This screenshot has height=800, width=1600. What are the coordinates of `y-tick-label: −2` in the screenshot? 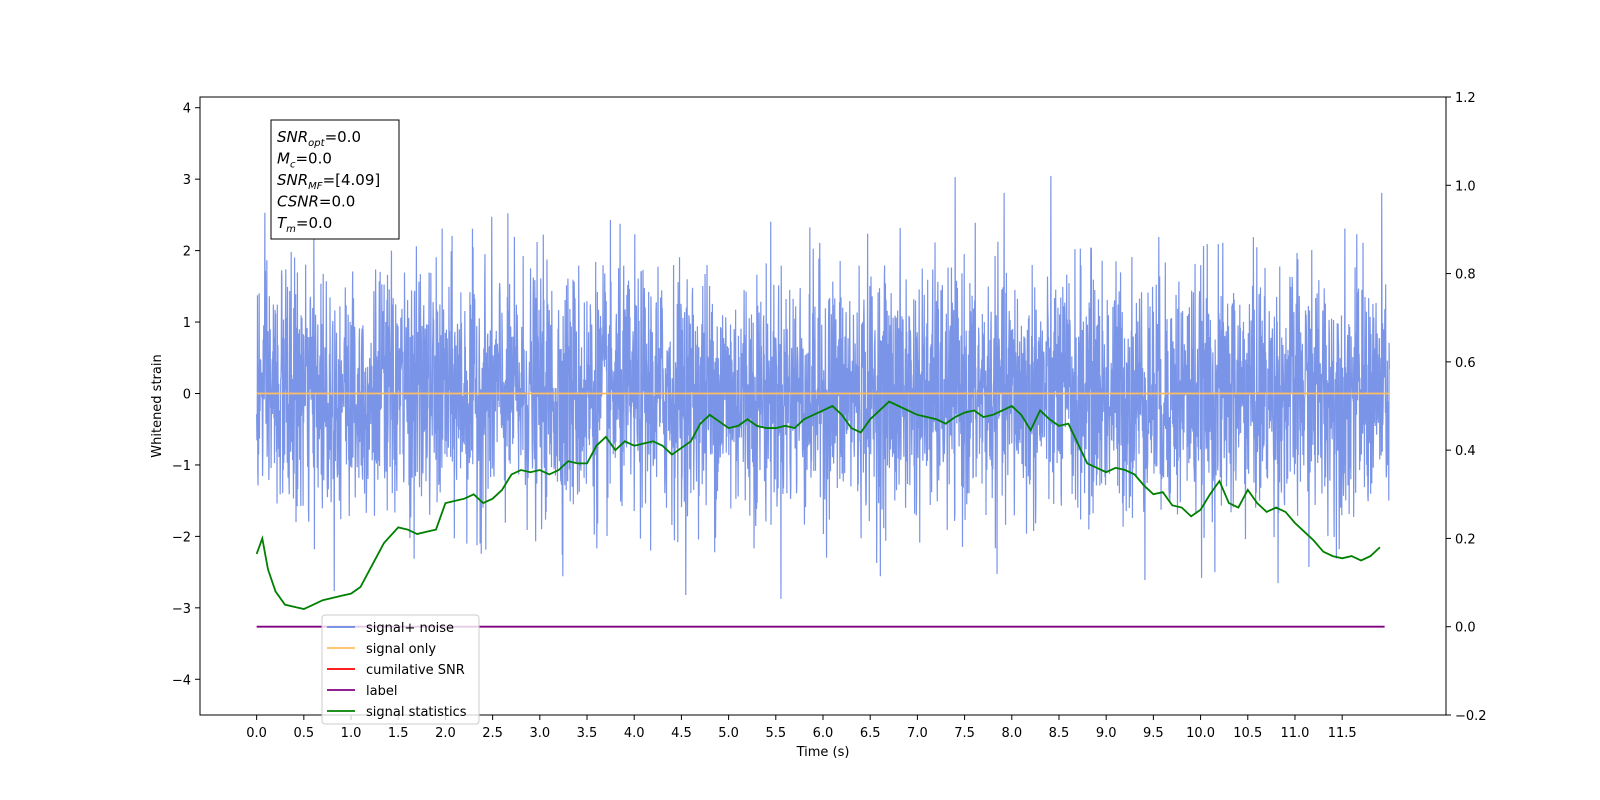 It's located at (181, 537).